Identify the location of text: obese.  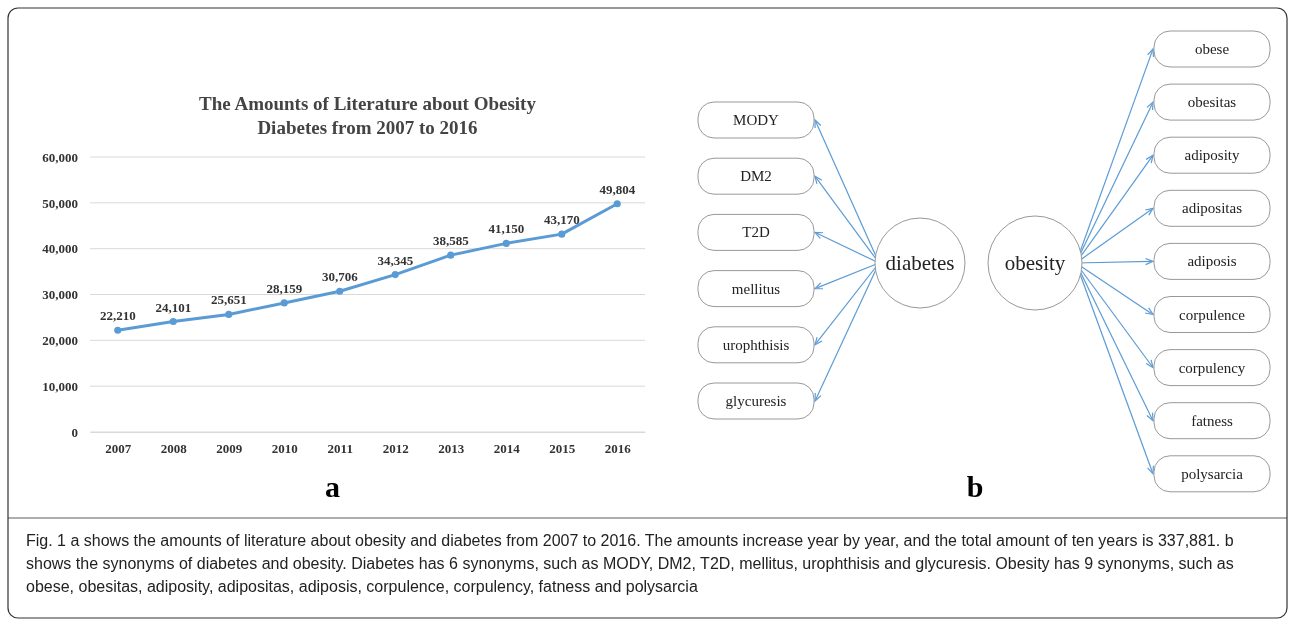
(1212, 49).